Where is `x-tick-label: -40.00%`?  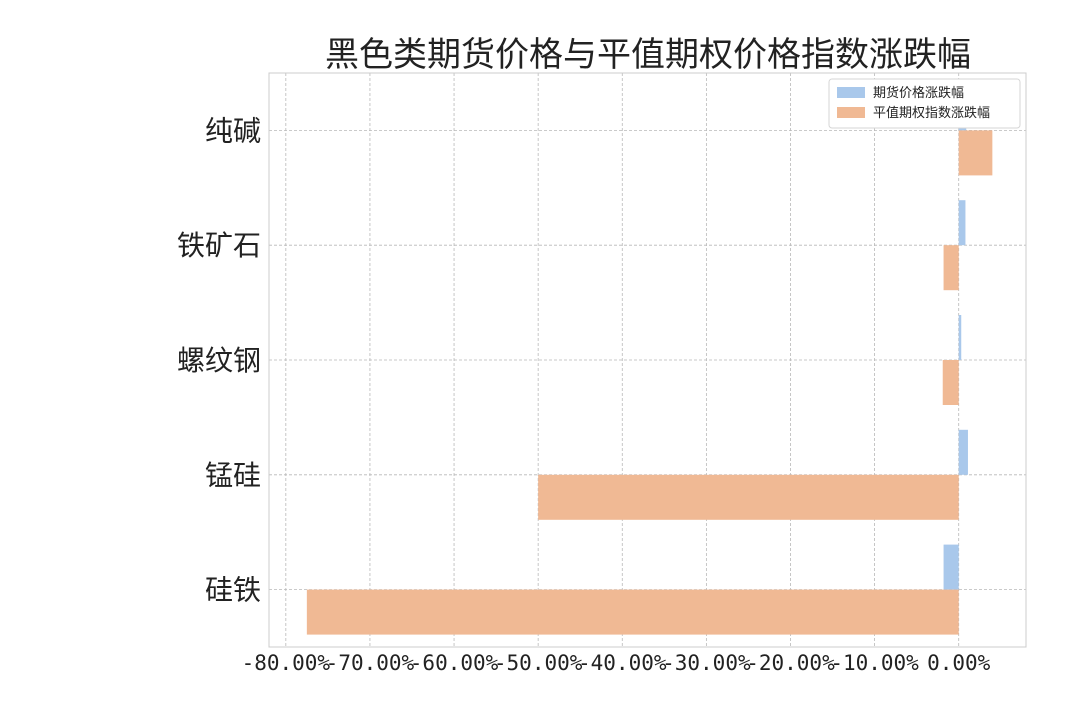 x-tick-label: -40.00% is located at coordinates (622, 663).